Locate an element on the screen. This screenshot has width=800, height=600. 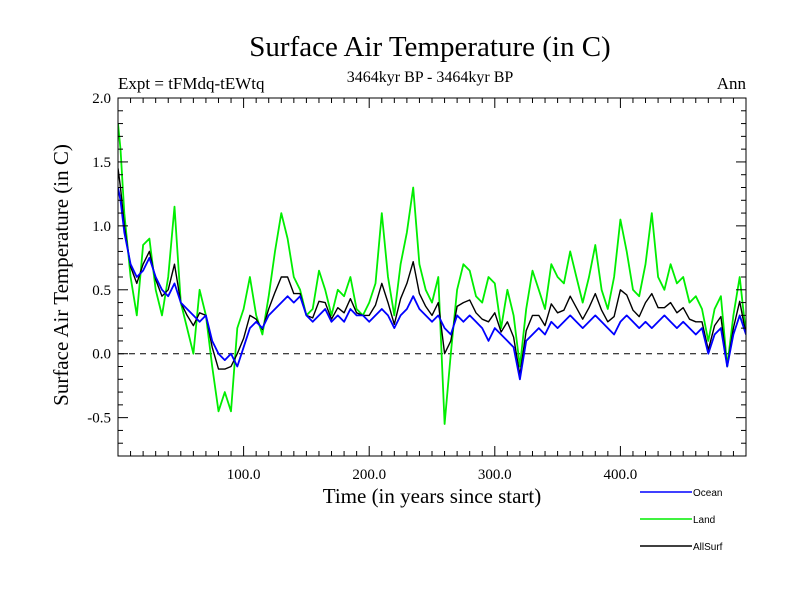
y-tick-label: 0.5 is located at coordinates (101, 291).